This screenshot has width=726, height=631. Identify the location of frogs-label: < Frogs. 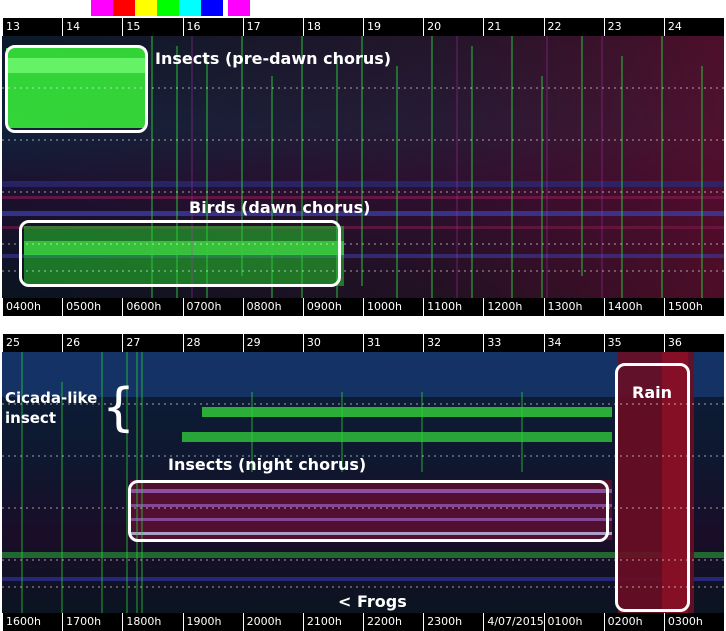
(372, 601).